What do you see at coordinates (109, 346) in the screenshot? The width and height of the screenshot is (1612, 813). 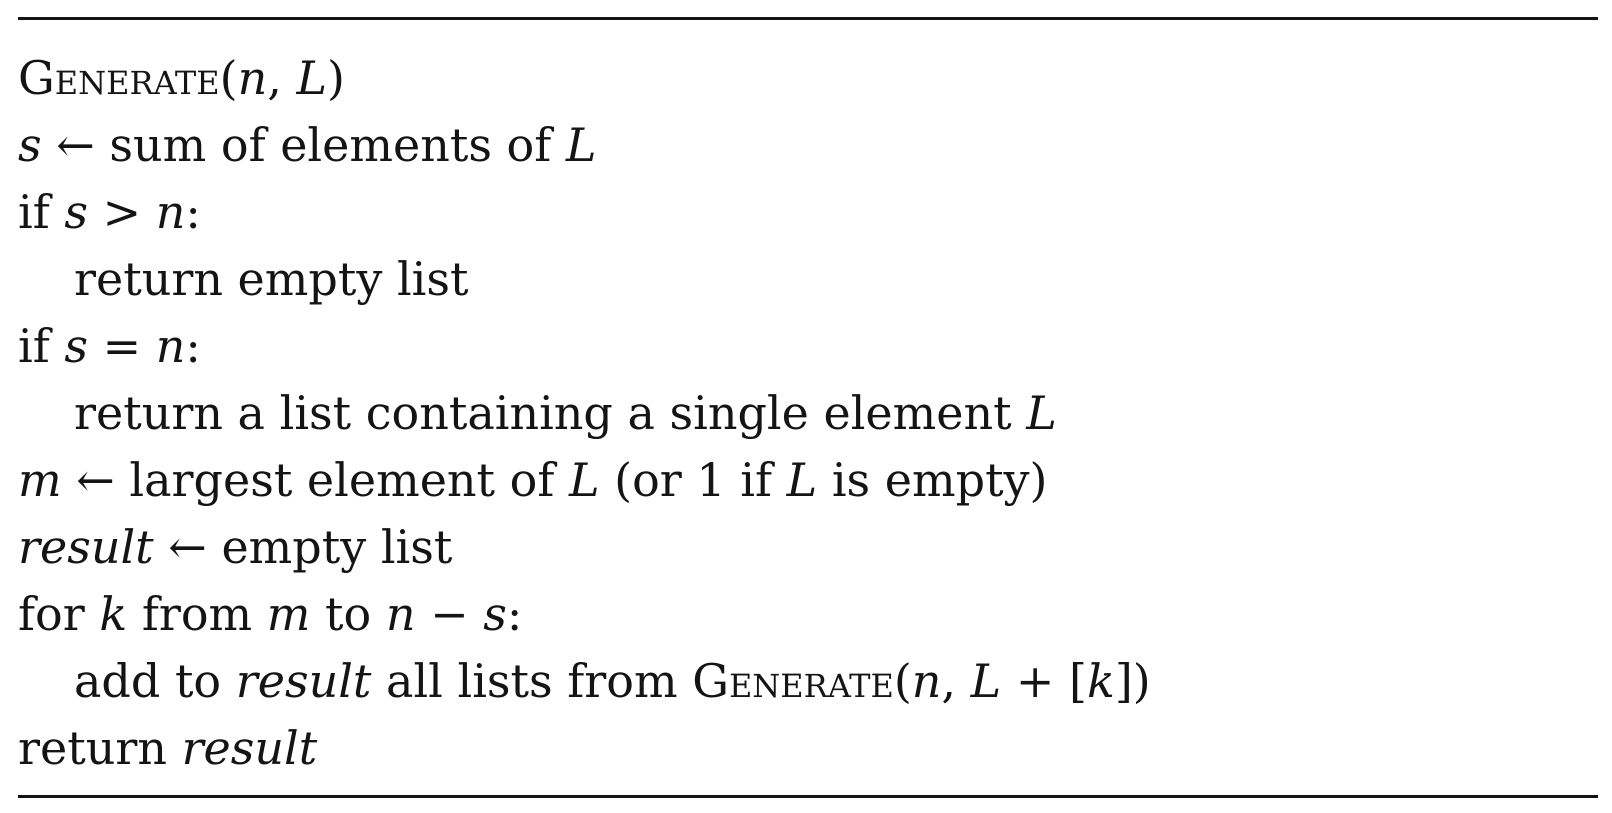 I see `algorithm-line-5: if s = n:` at bounding box center [109, 346].